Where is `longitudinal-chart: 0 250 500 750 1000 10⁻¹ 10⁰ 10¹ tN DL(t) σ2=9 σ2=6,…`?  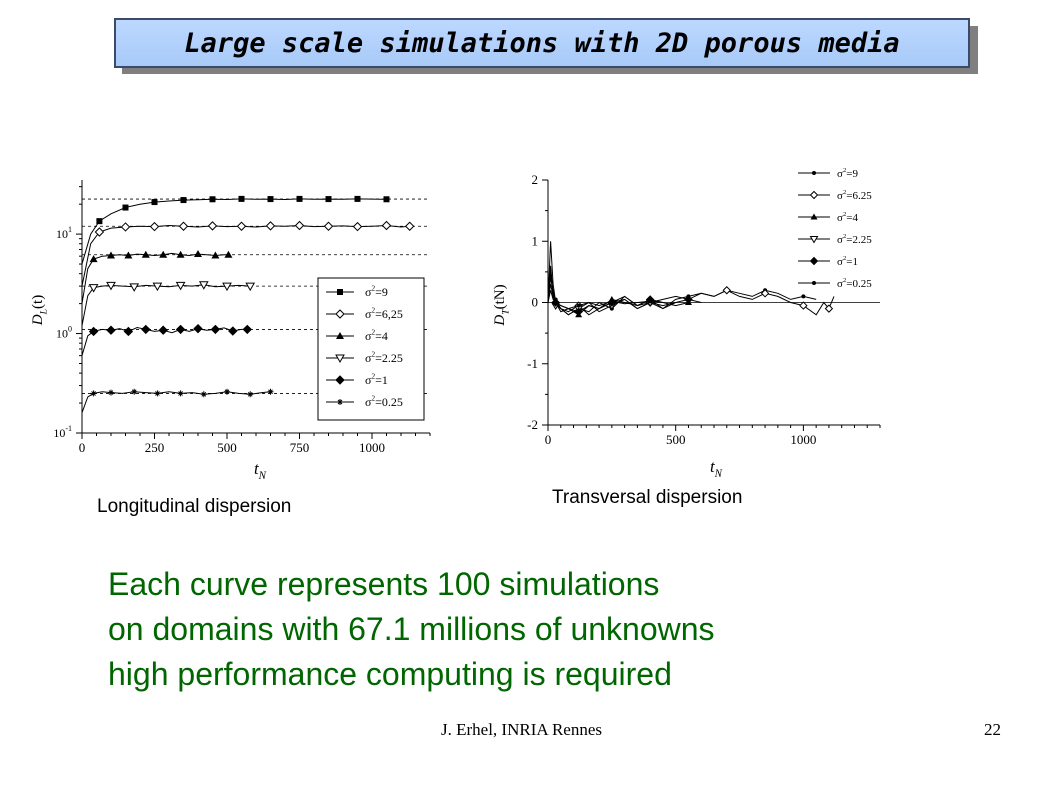
longitudinal-chart: 0 250 500 750 1000 10⁻¹ 10⁰ 10¹ tN DL(t) σ2=9 σ2=6,… is located at coordinates (230, 331).